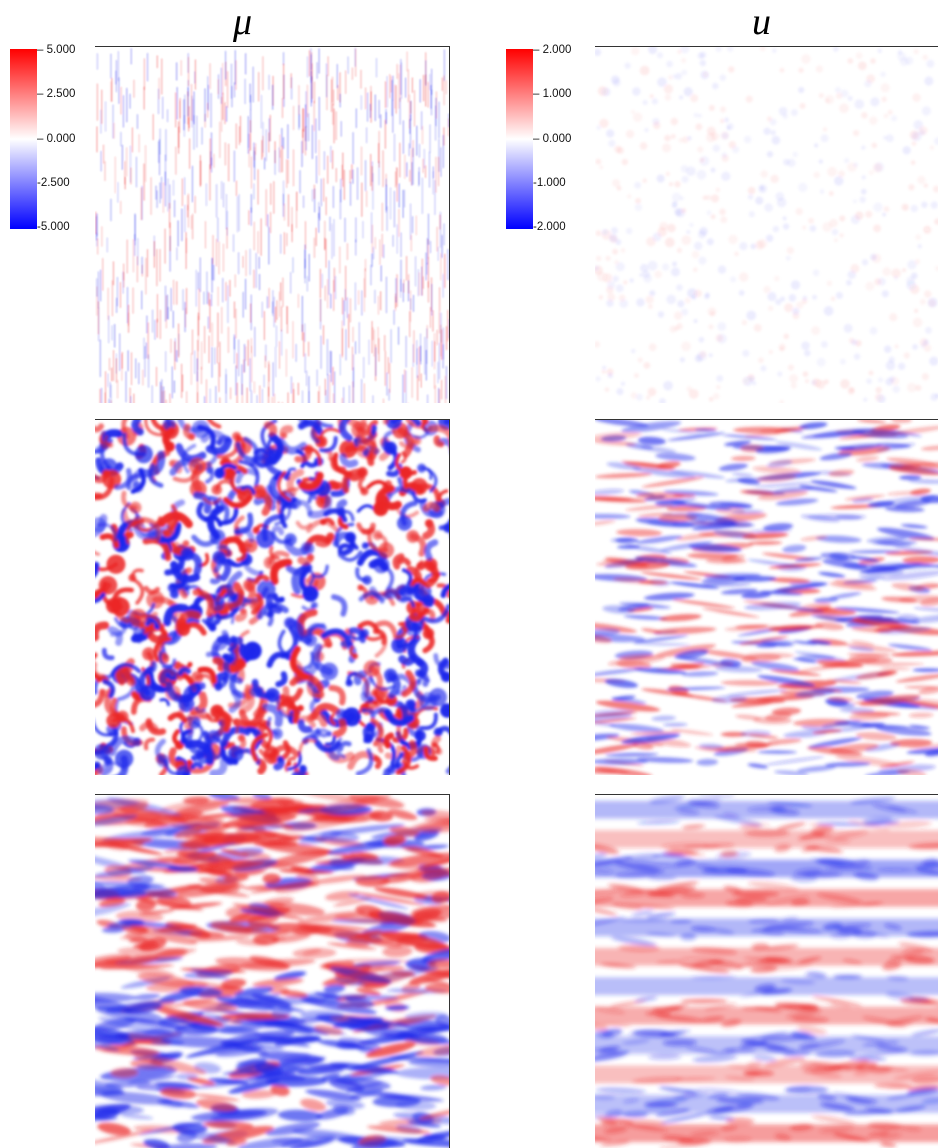  I want to click on mu-colorbar-tick-min: -5.000, so click(53, 227).